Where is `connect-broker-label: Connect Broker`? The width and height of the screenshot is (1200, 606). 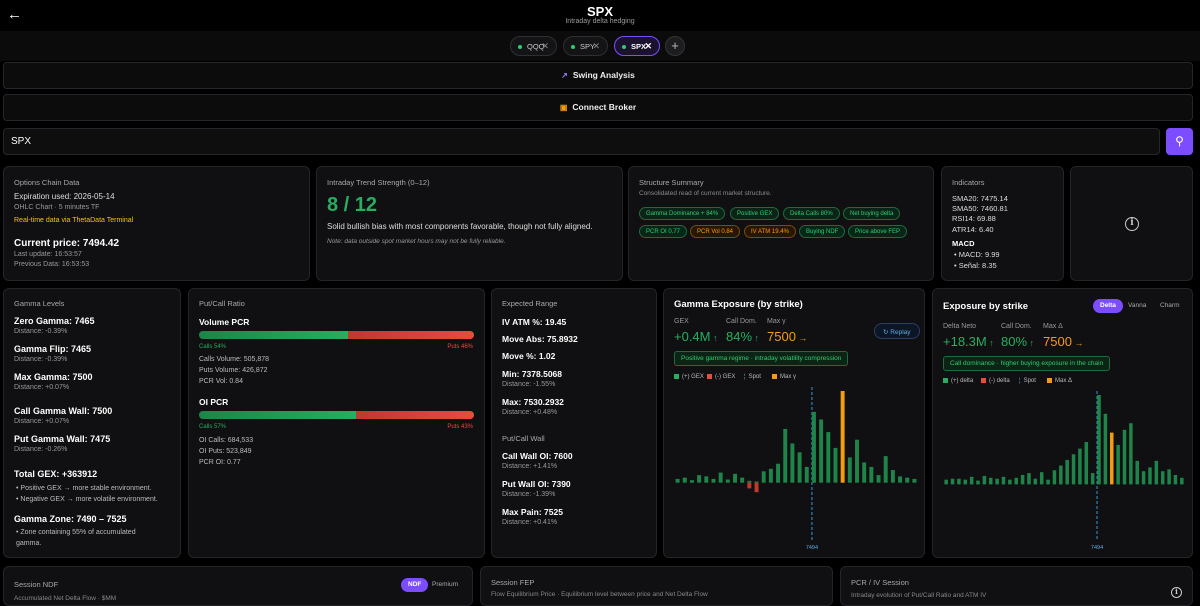 connect-broker-label: Connect Broker is located at coordinates (604, 107).